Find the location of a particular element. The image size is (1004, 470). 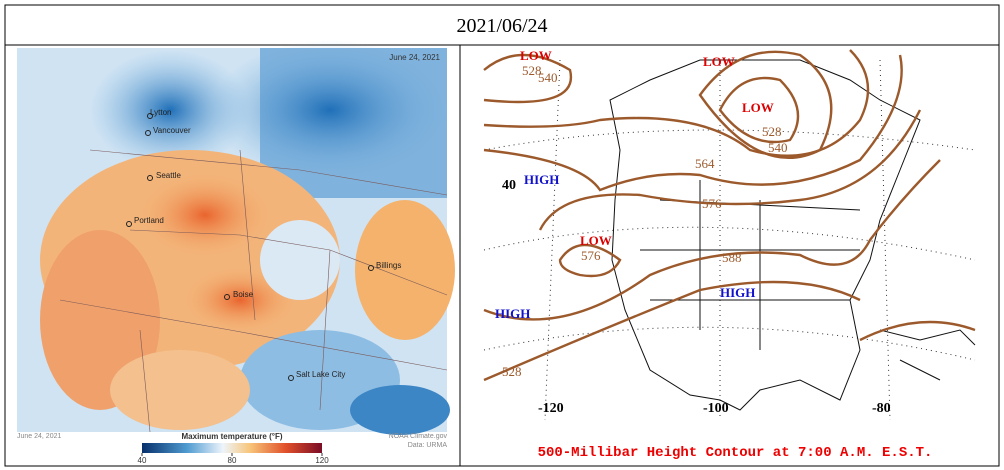

city-label: Portland is located at coordinates (149, 220).